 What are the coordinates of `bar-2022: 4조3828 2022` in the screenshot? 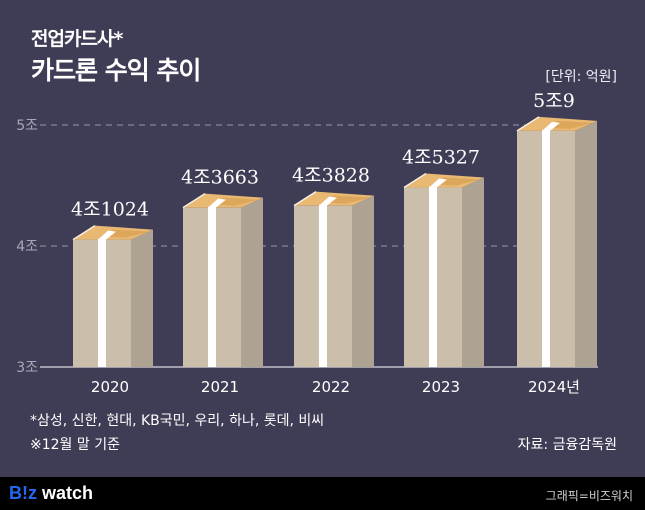 It's located at (333, 280).